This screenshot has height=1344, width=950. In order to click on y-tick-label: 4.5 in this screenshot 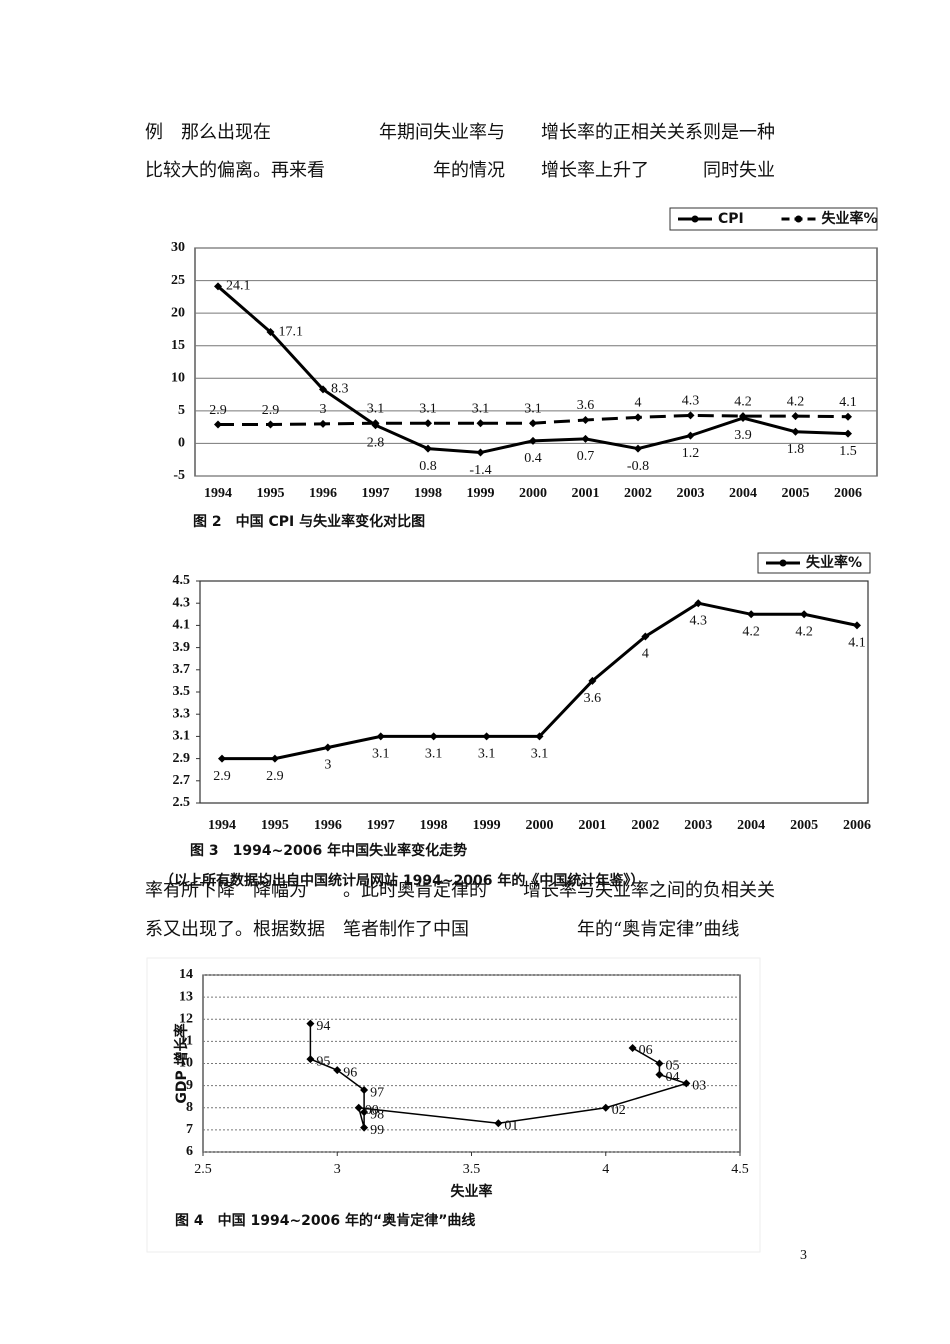, I will do `click(182, 580)`.